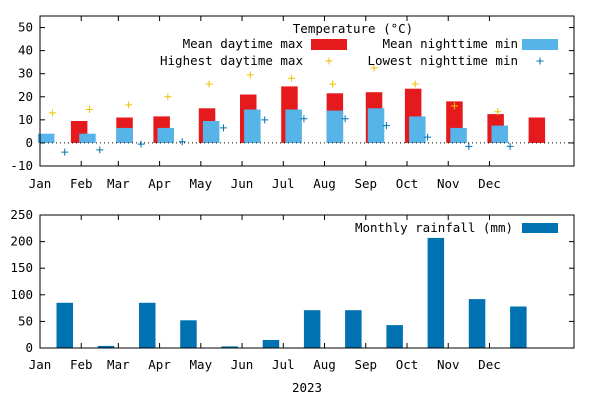 This screenshot has width=600, height=405. What do you see at coordinates (25, 119) in the screenshot?
I see `y-tick-label: 10` at bounding box center [25, 119].